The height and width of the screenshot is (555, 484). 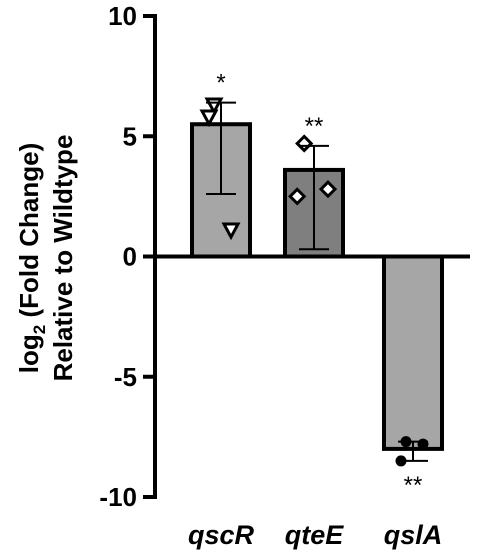 I want to click on significance-qslA: **, so click(x=413, y=485).